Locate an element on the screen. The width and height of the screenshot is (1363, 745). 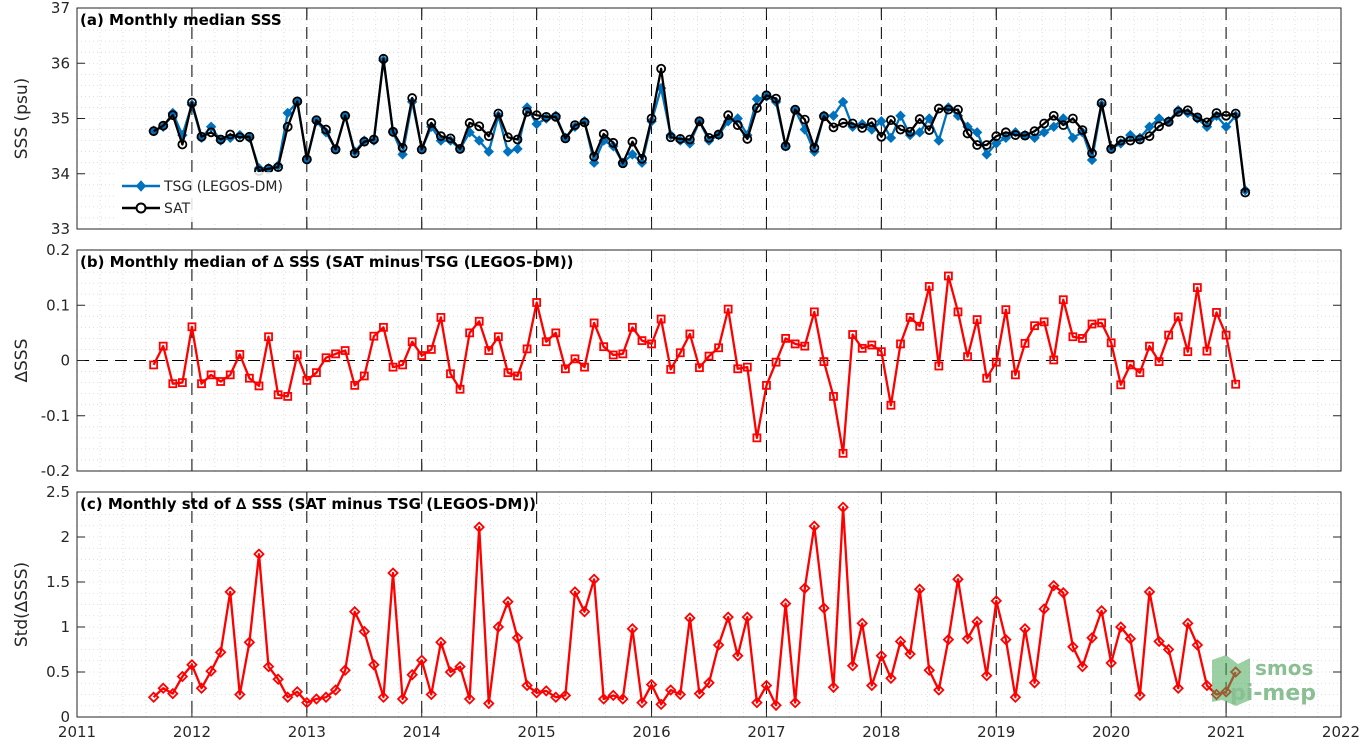
y-tick-label: 1.5 is located at coordinates (58, 582).